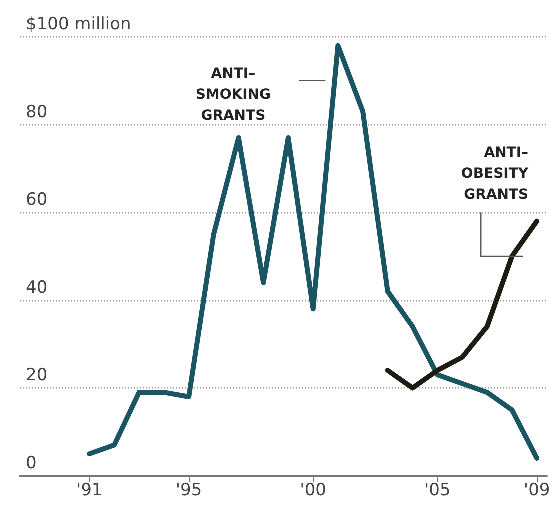 Image resolution: width=555 pixels, height=514 pixels. Describe the element at coordinates (437, 490) in the screenshot. I see `x-tick-label: '05` at that location.